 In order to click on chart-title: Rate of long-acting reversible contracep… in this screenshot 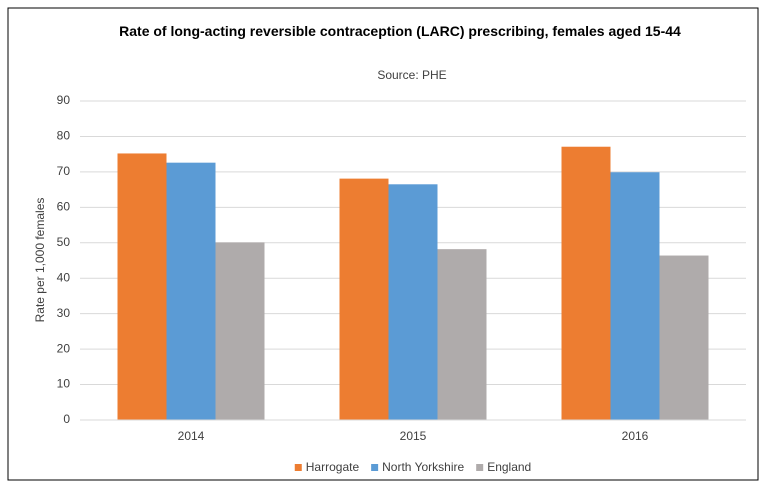, I will do `click(400, 31)`.